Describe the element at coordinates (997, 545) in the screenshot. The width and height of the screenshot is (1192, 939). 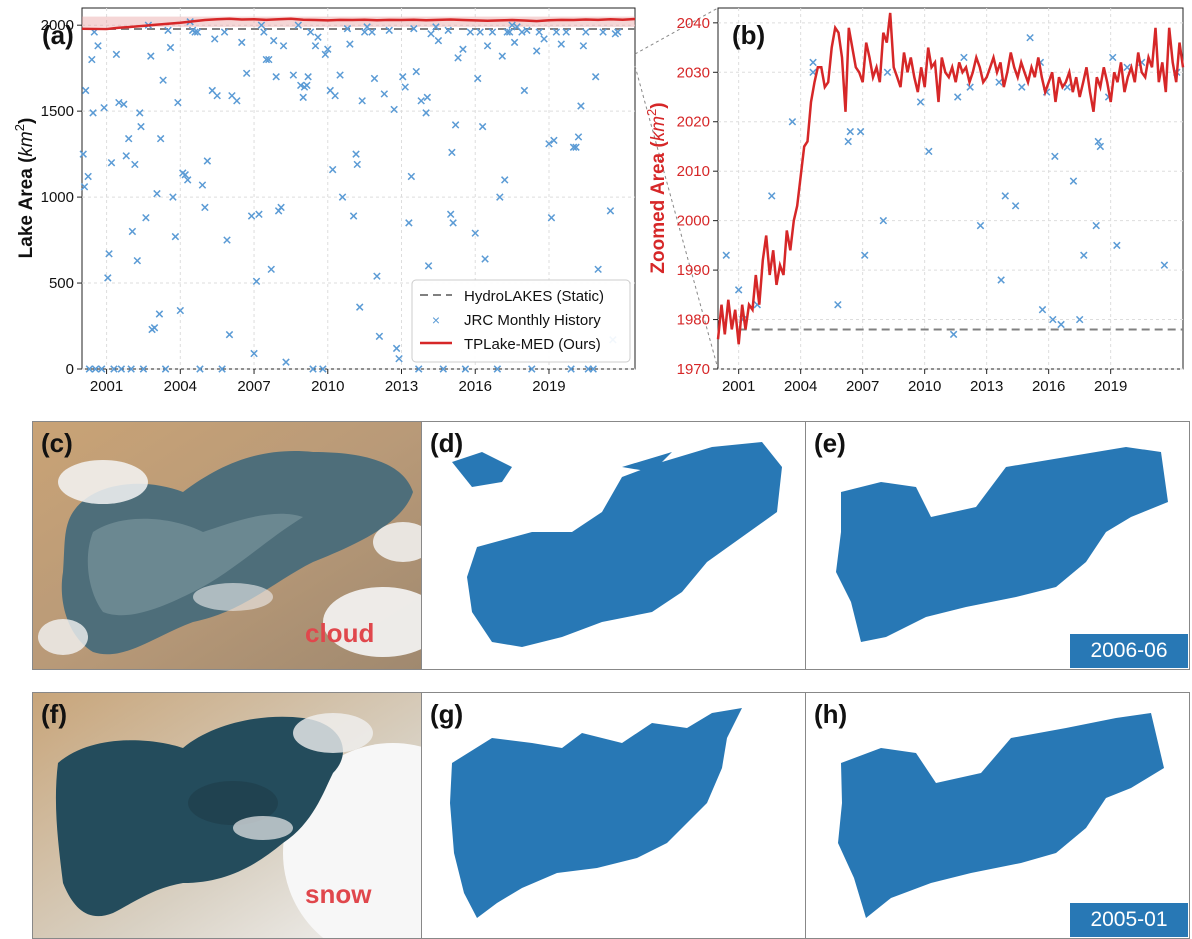
I see `panel-e-mask: (e) 2006-06` at that location.